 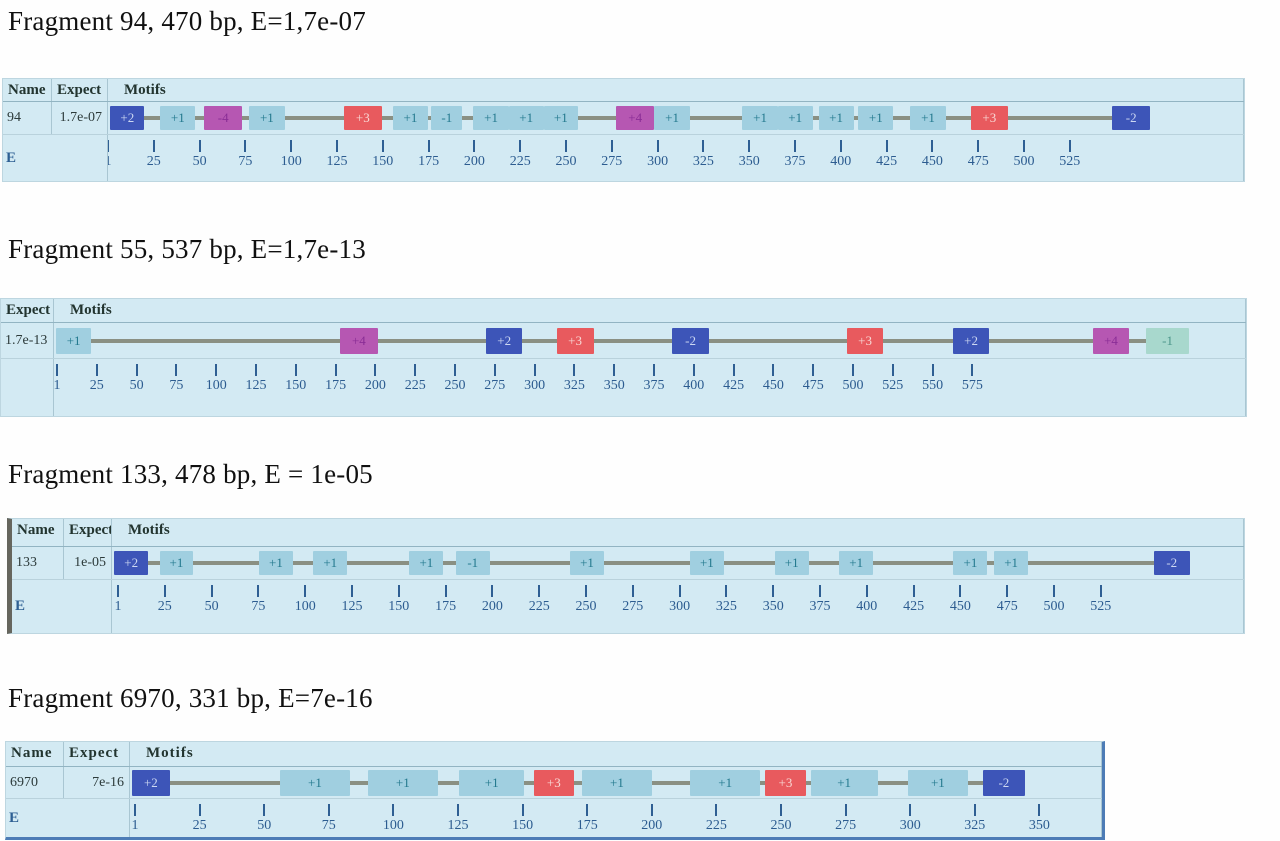 I want to click on tick-label: 50, so click(x=136, y=385).